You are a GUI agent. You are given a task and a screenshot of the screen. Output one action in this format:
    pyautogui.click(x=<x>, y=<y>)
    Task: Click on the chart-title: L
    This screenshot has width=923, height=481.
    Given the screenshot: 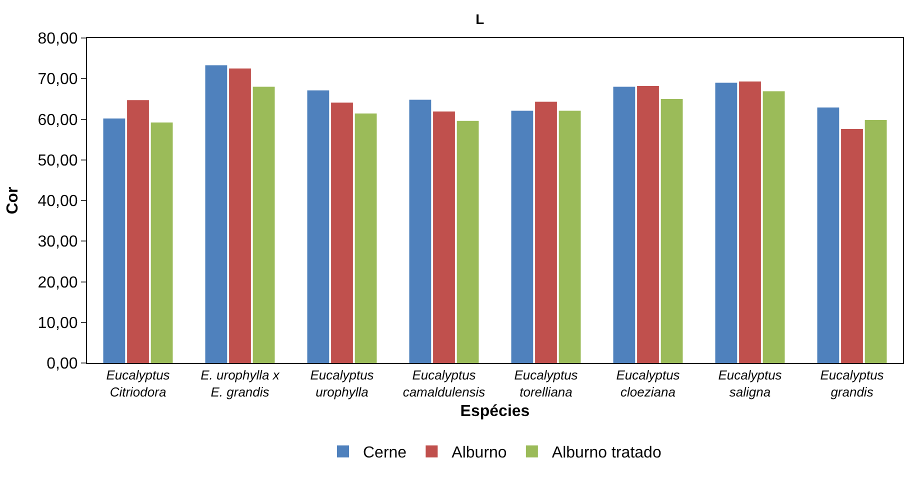 What is the action you would take?
    pyautogui.click(x=480, y=19)
    